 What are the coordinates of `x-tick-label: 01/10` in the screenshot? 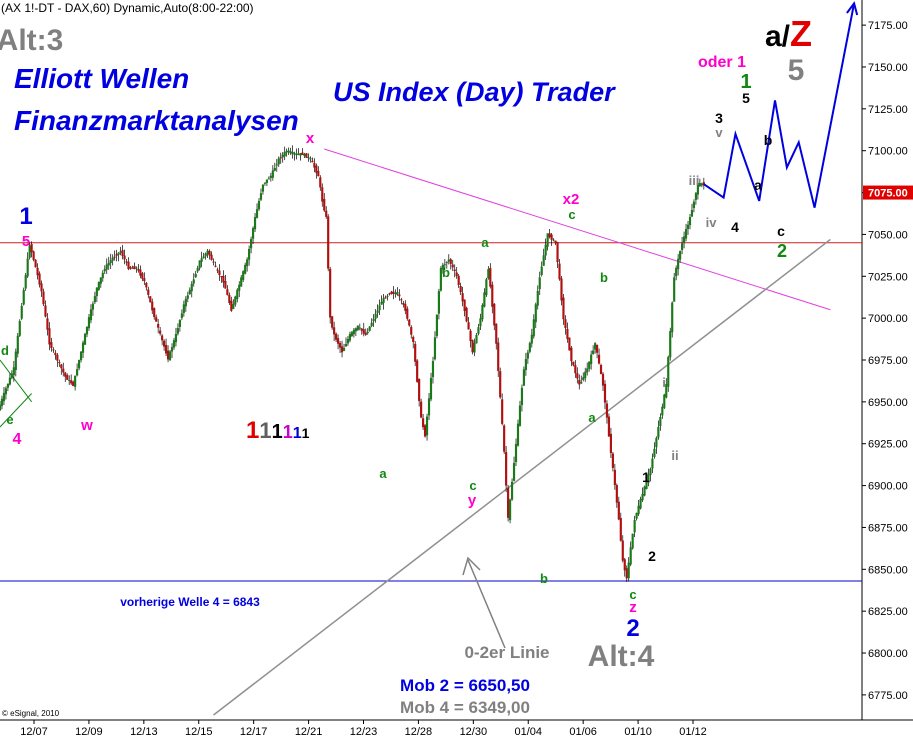 It's located at (638, 732).